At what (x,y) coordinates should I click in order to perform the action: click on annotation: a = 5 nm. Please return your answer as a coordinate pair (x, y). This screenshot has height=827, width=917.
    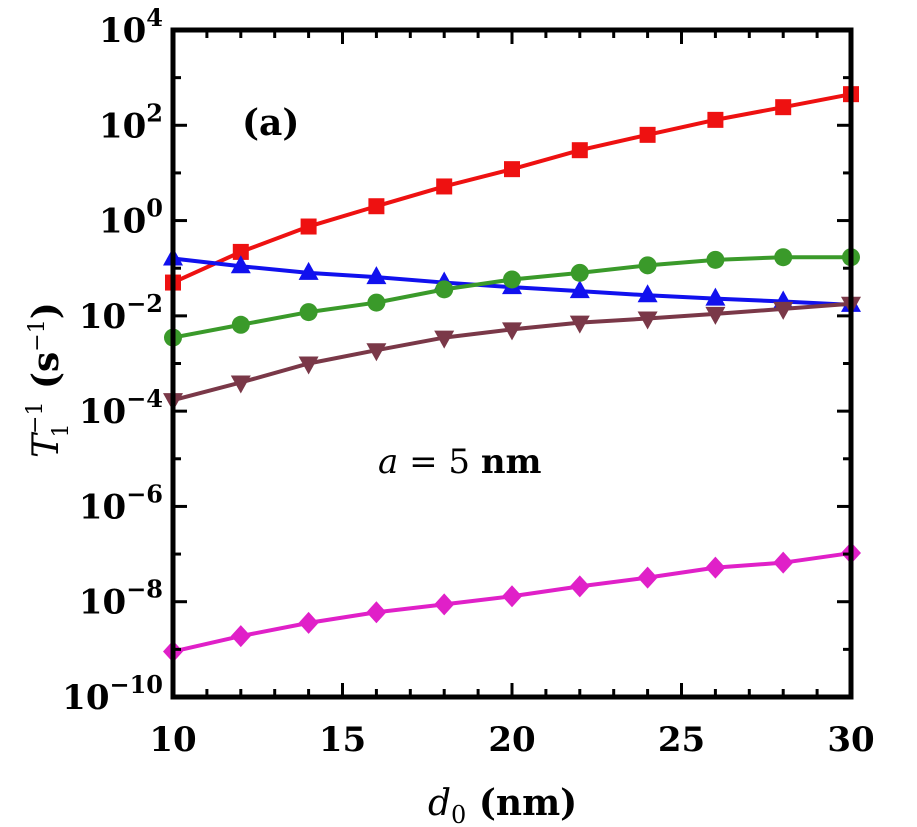
    Looking at the image, I should click on (460, 462).